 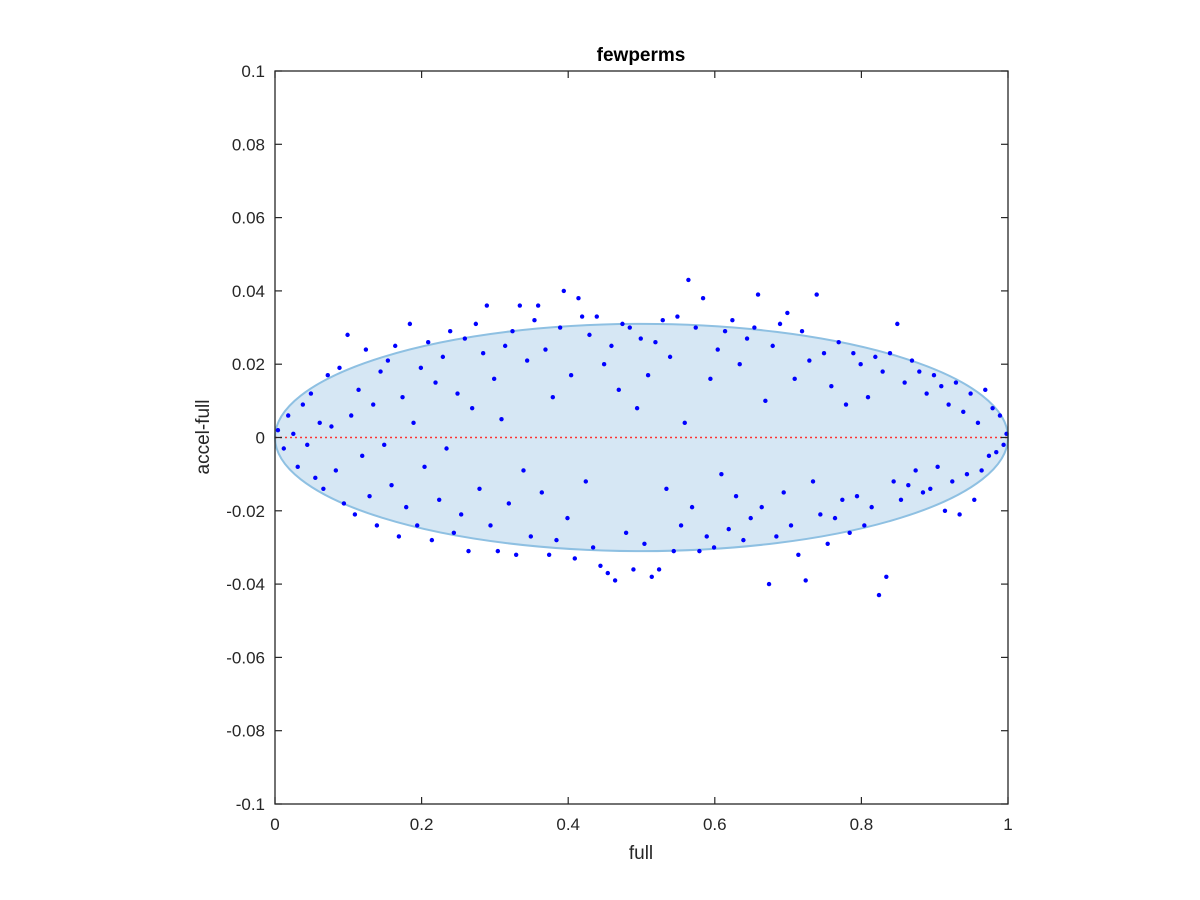 I want to click on y-tick-label: -0.08, so click(x=245, y=731).